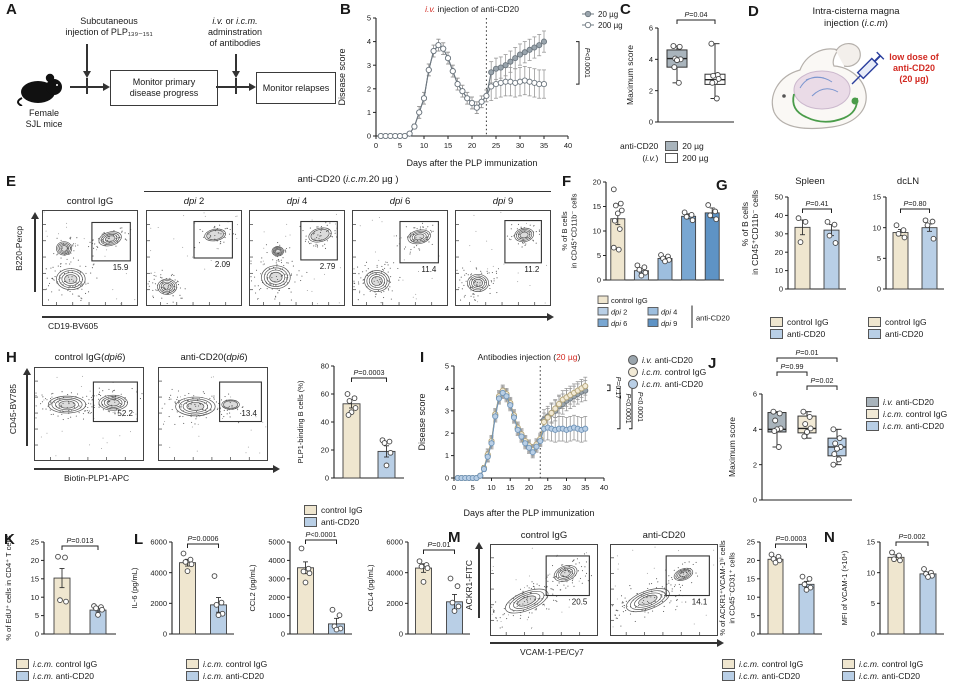 This screenshot has height=686, width=955. I want to click on svg-text: P=0.17, so click(617, 388).